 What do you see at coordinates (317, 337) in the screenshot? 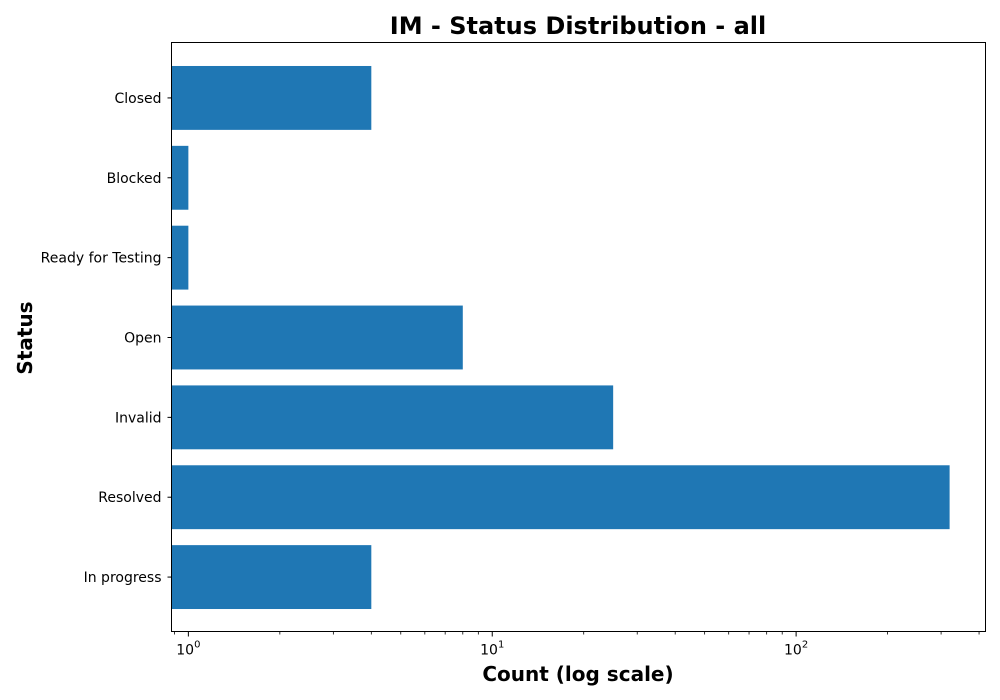
I see `bar-open` at bounding box center [317, 337].